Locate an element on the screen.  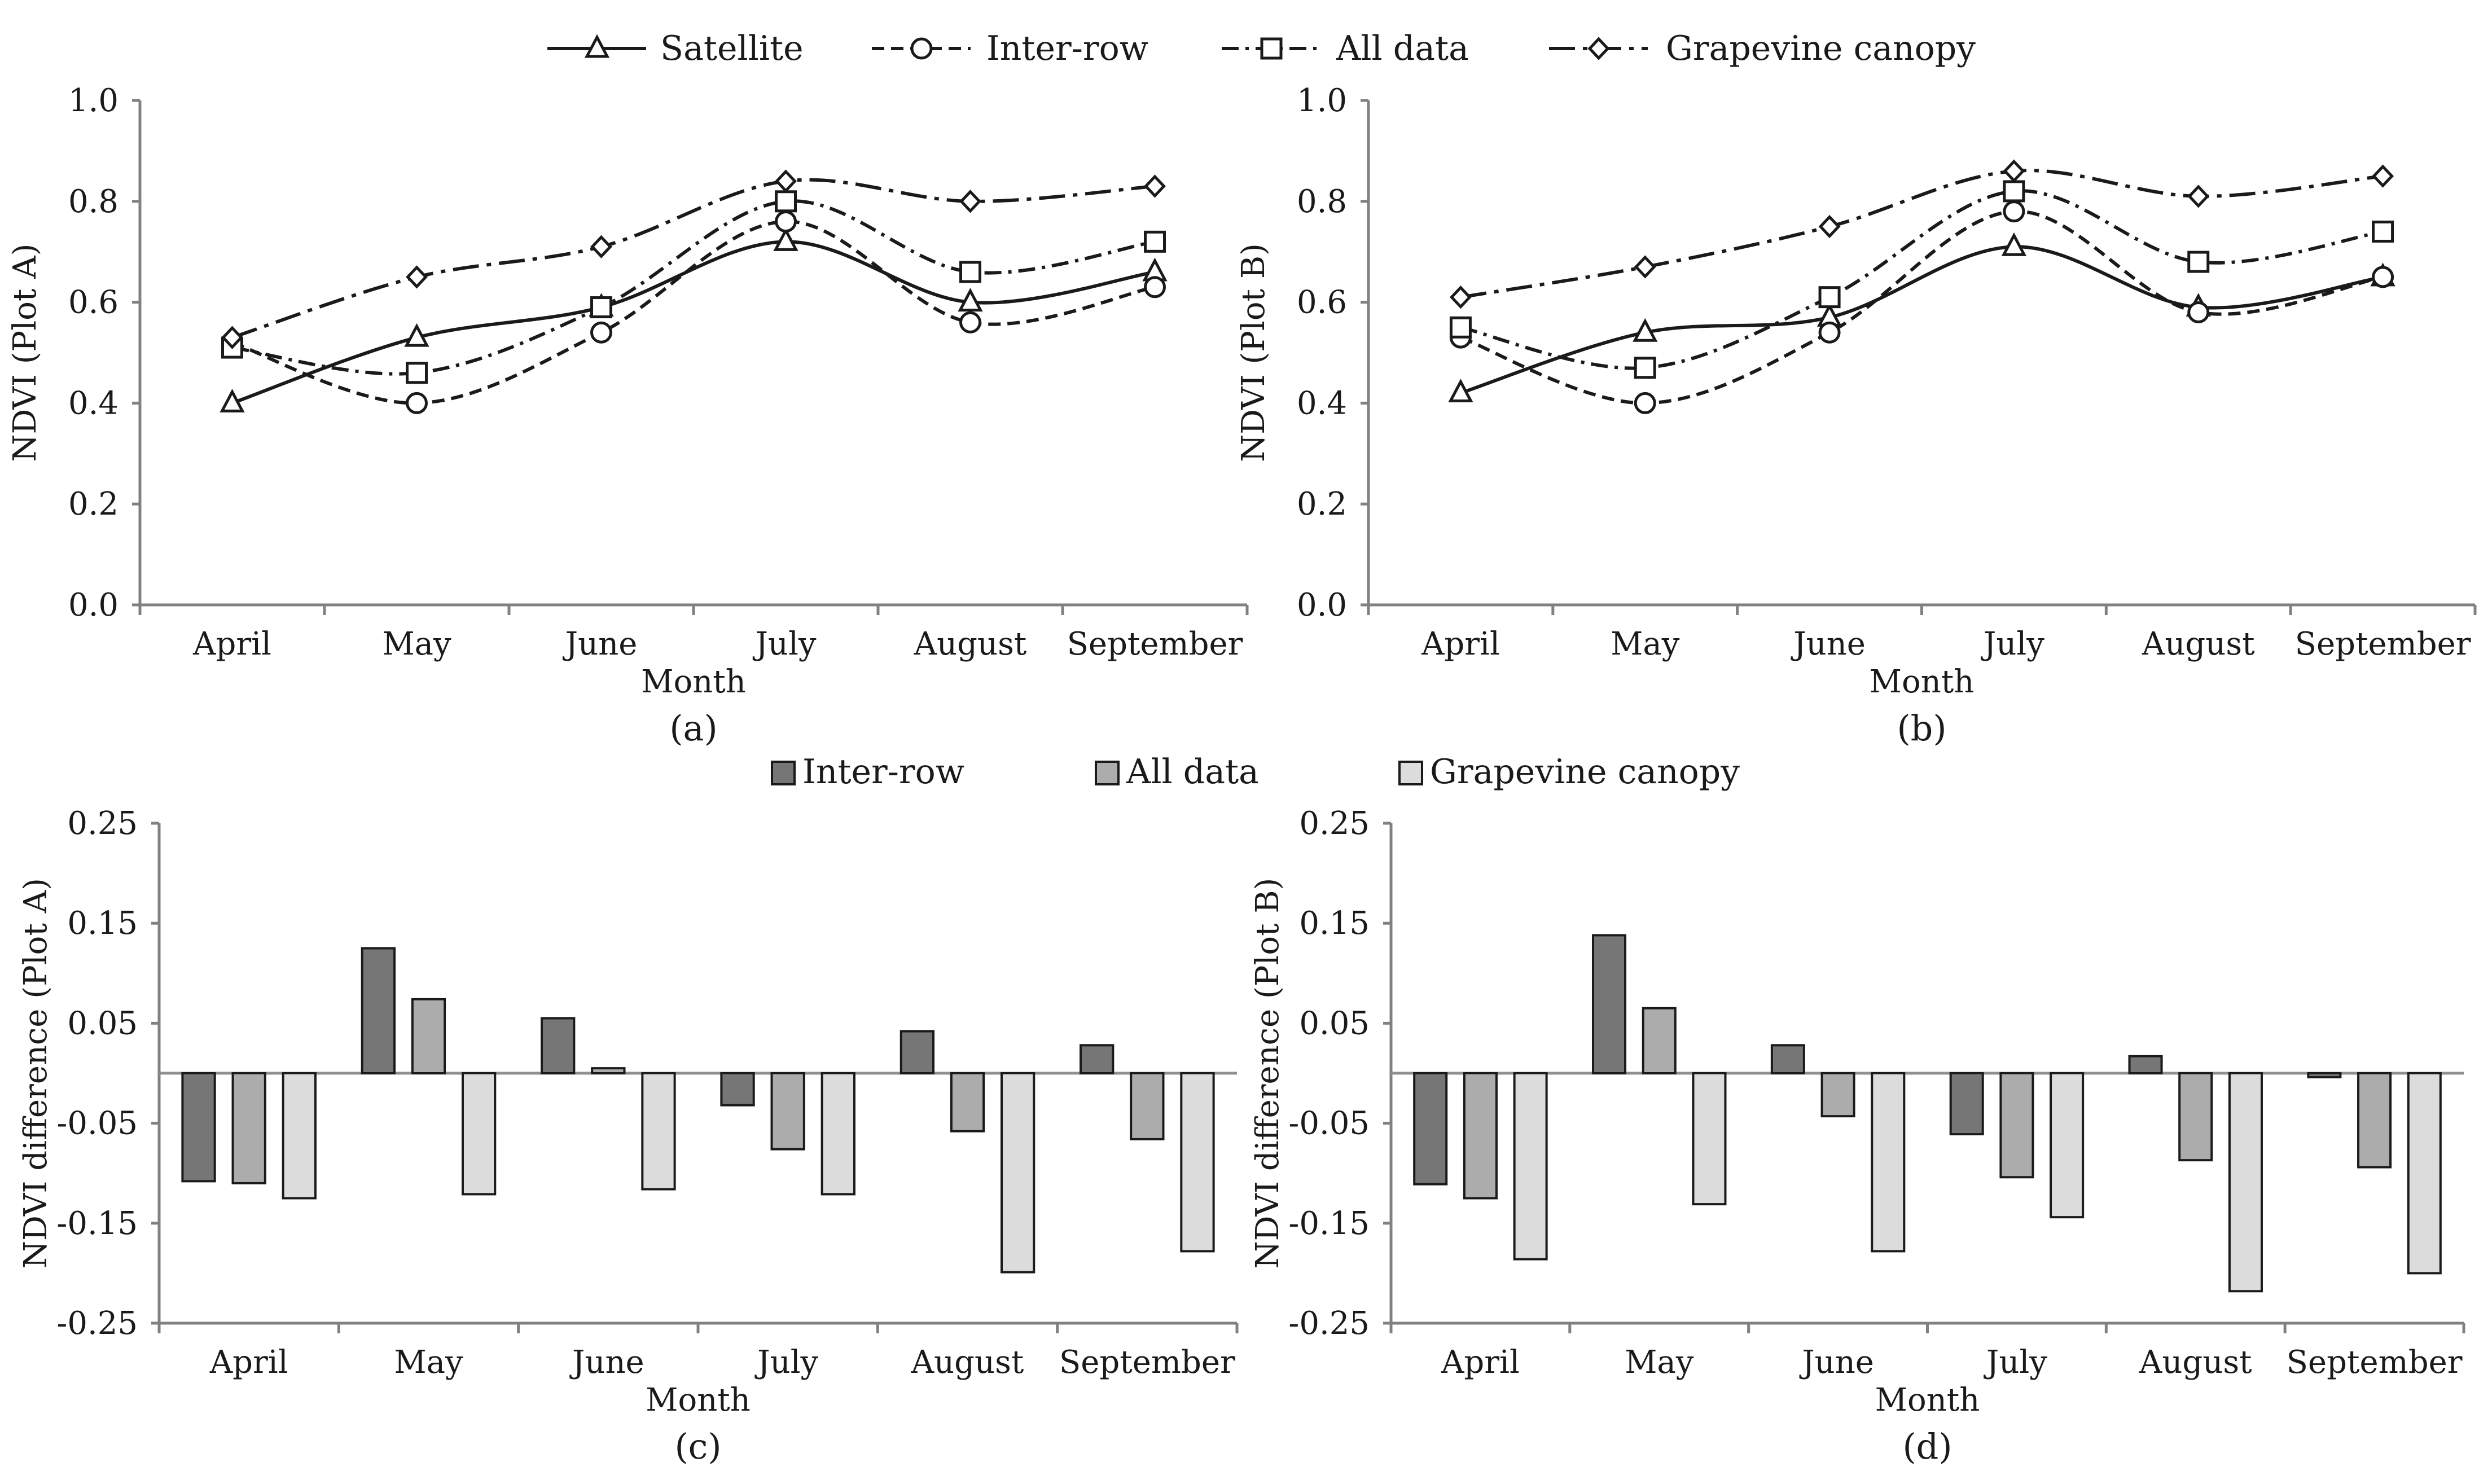
bar-all-data-august is located at coordinates (967, 1102).